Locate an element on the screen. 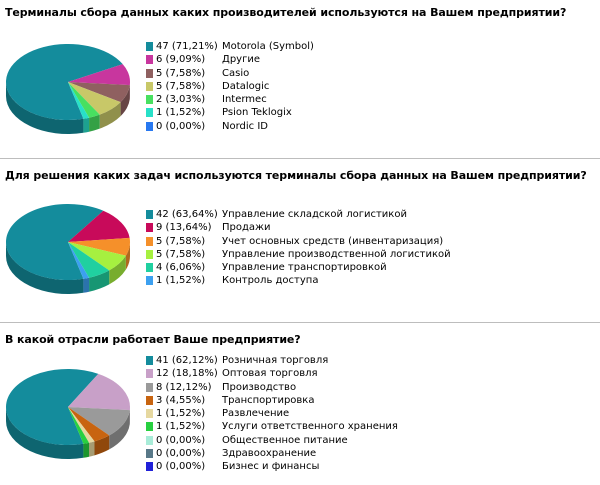  legend-value: 4 (6,06%) is located at coordinates (181, 268).